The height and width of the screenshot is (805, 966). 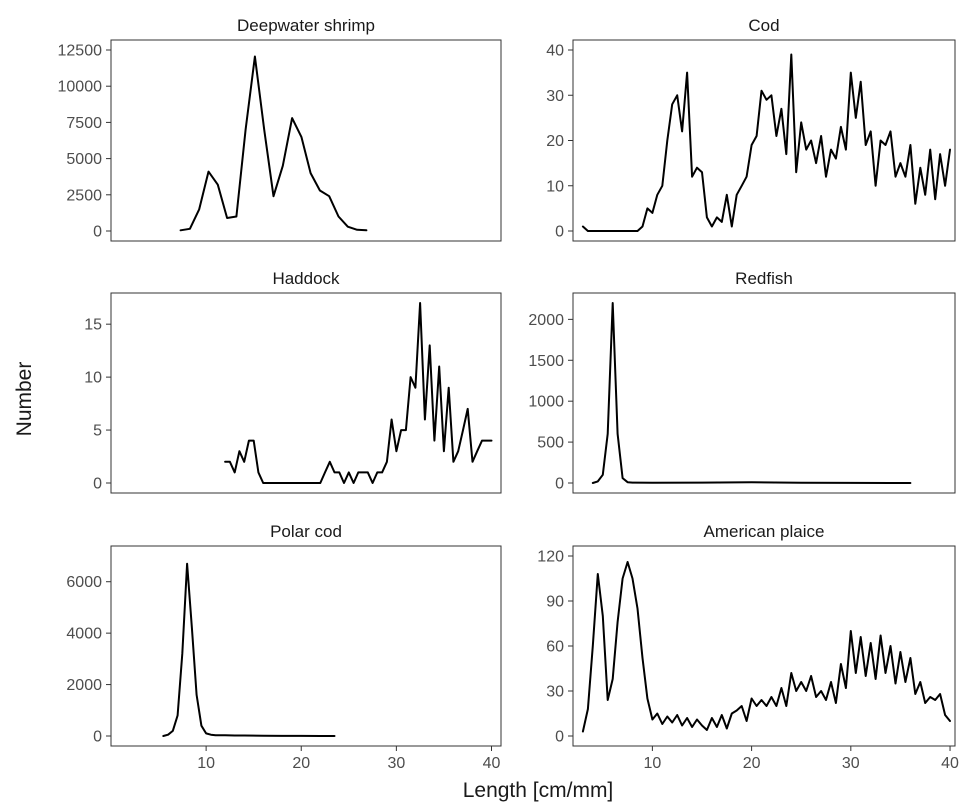 What do you see at coordinates (555, 141) in the screenshot?
I see `y-tick-label: 20` at bounding box center [555, 141].